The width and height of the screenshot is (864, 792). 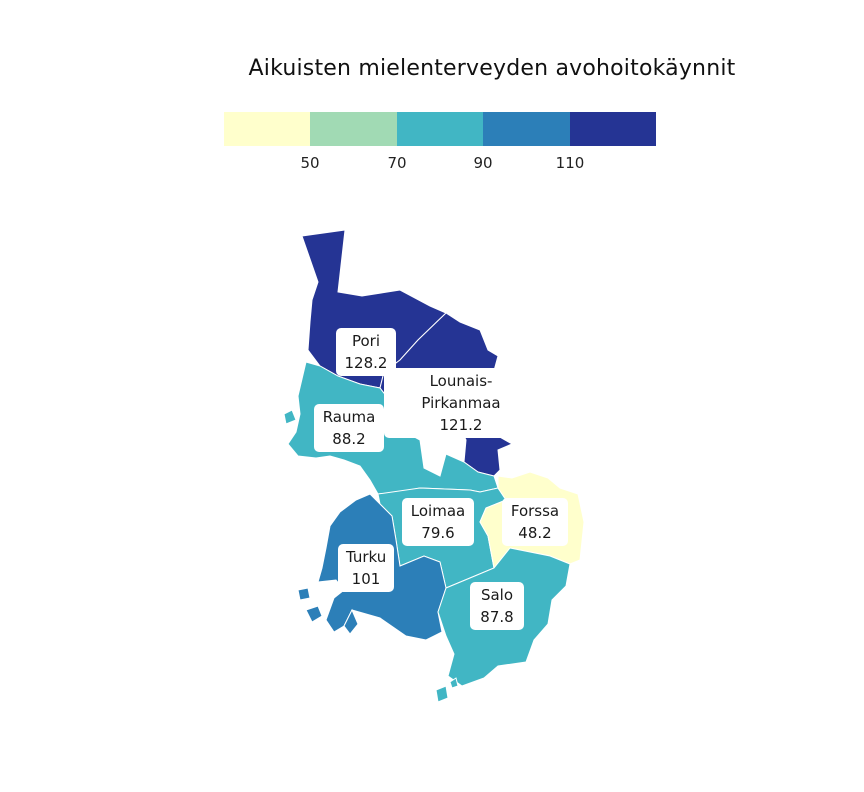 I want to click on label-turku-value: 101, so click(x=366, y=579).